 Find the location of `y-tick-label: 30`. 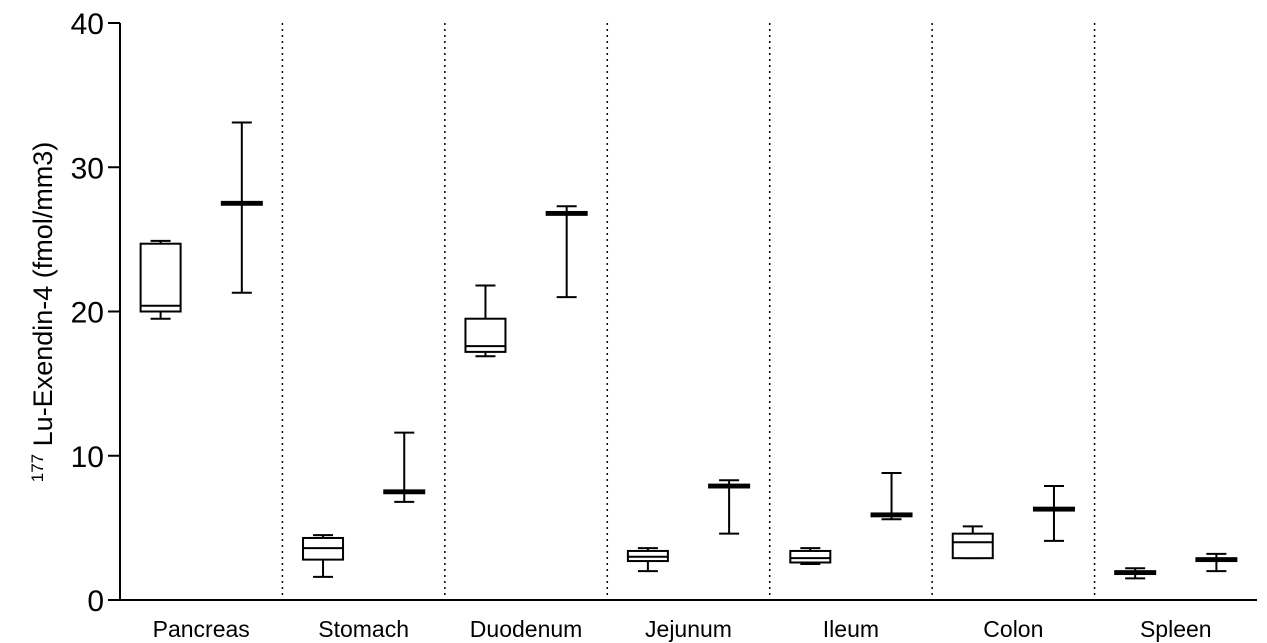

y-tick-label: 30 is located at coordinates (87, 168).